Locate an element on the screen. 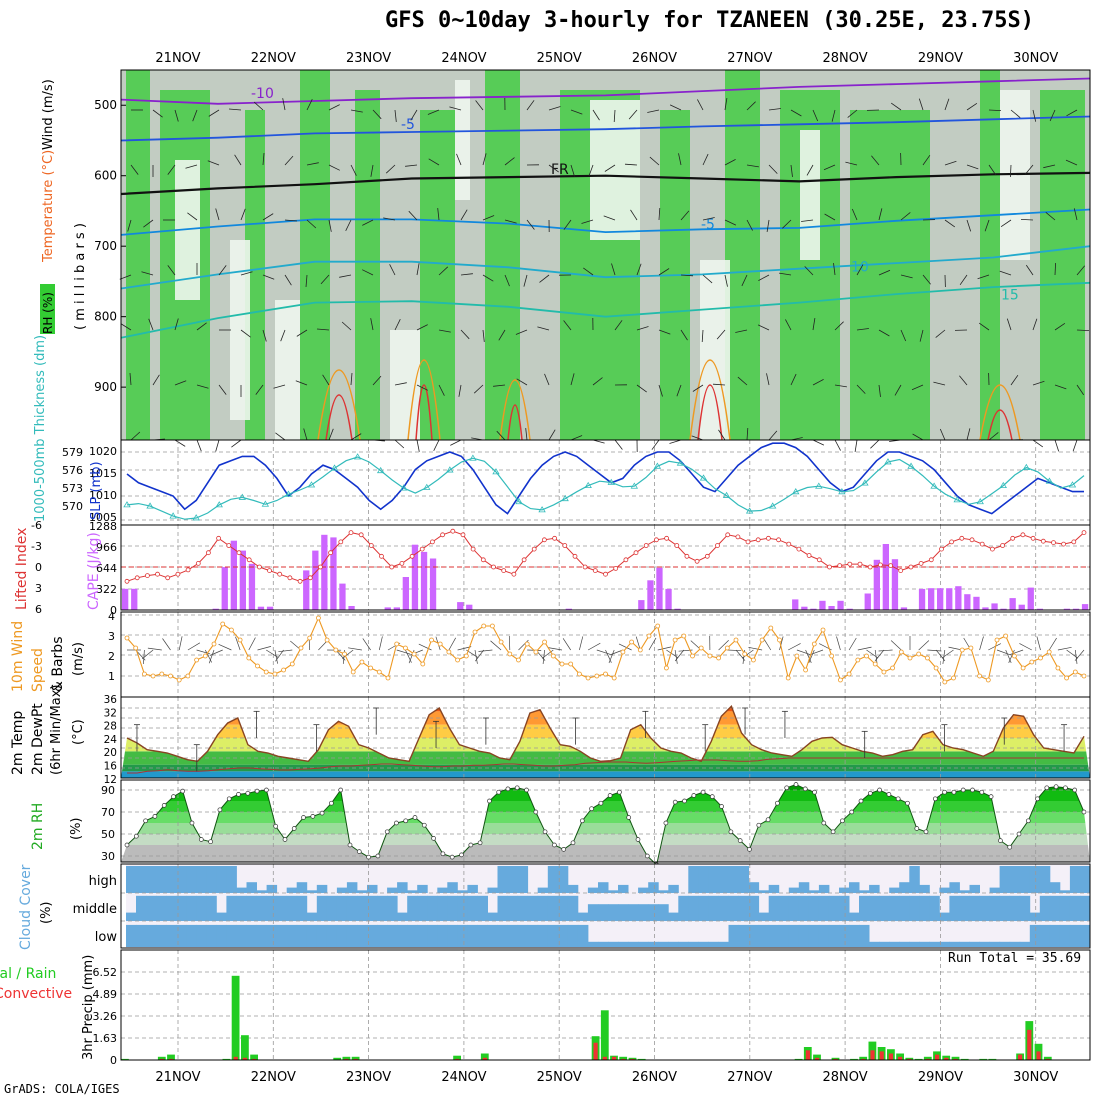  date-label-top: 30NOV is located at coordinates (1035, 58).